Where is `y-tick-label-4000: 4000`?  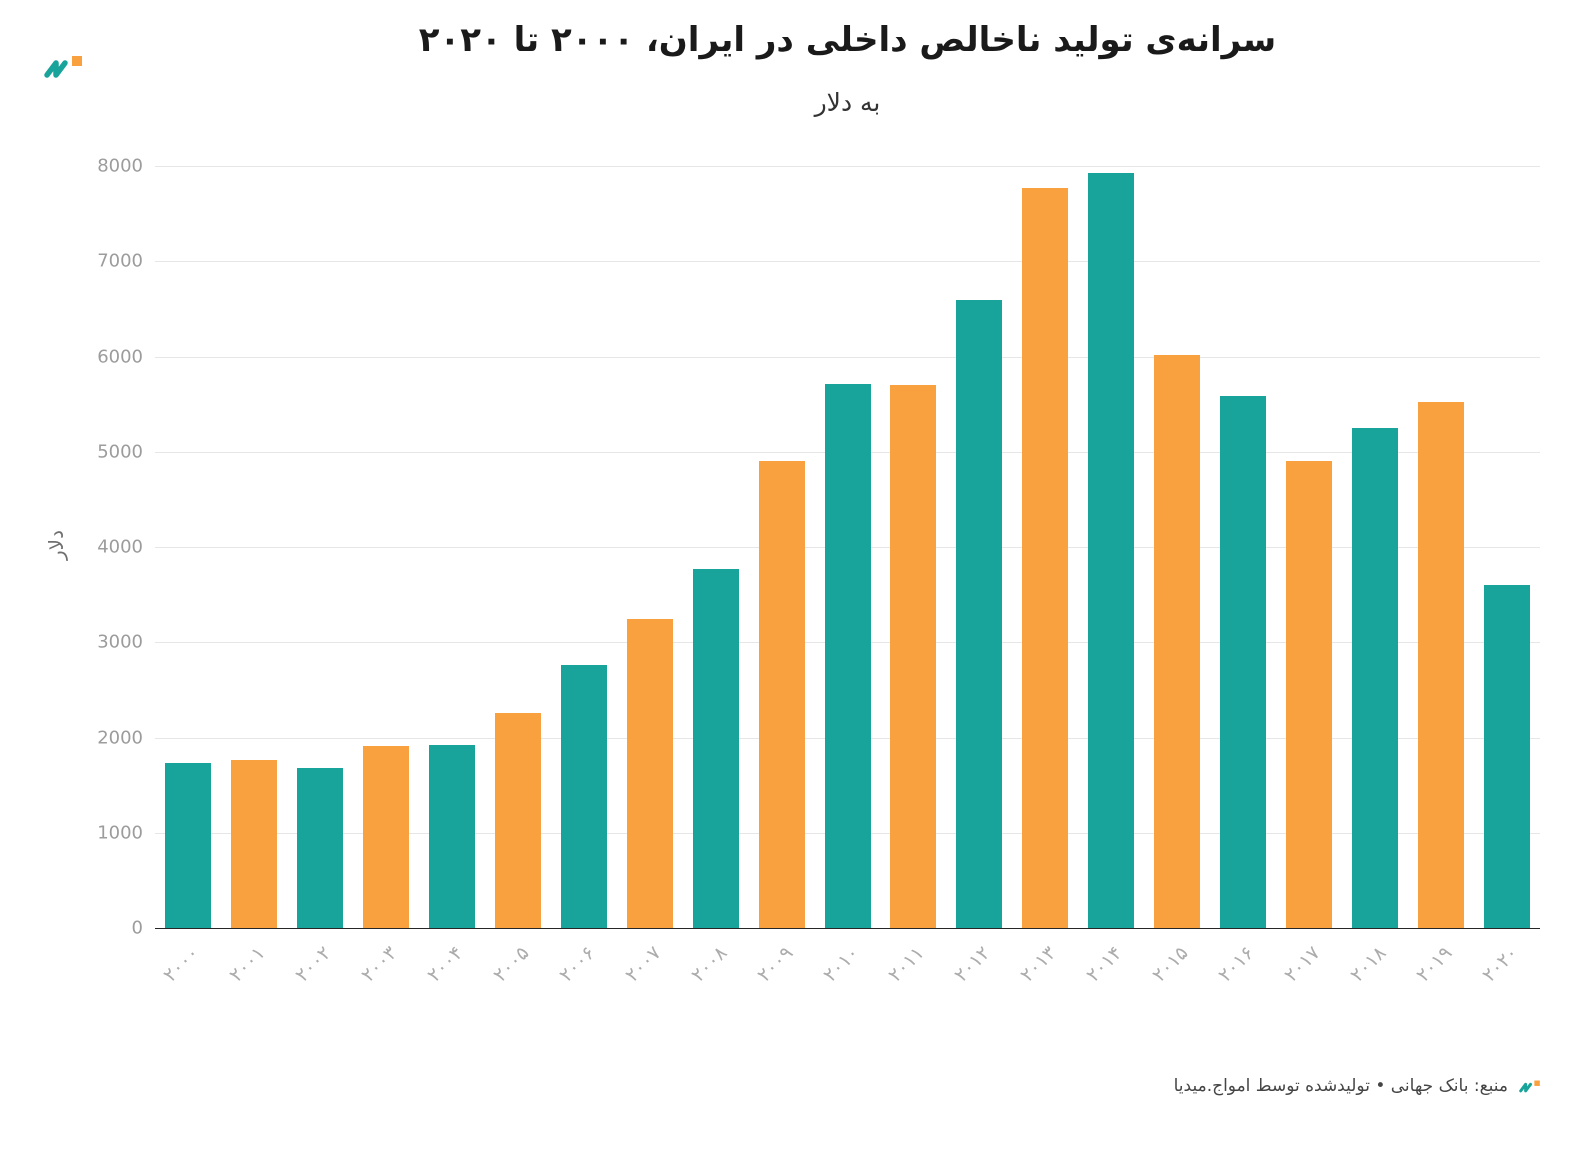
y-tick-label-4000: 4000 is located at coordinates (120, 547).